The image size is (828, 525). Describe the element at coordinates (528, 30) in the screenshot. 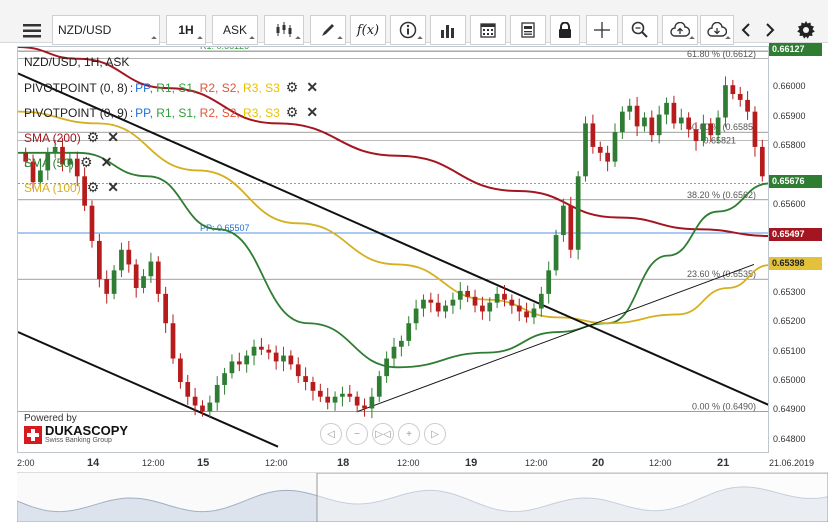

I see `news-button` at that location.